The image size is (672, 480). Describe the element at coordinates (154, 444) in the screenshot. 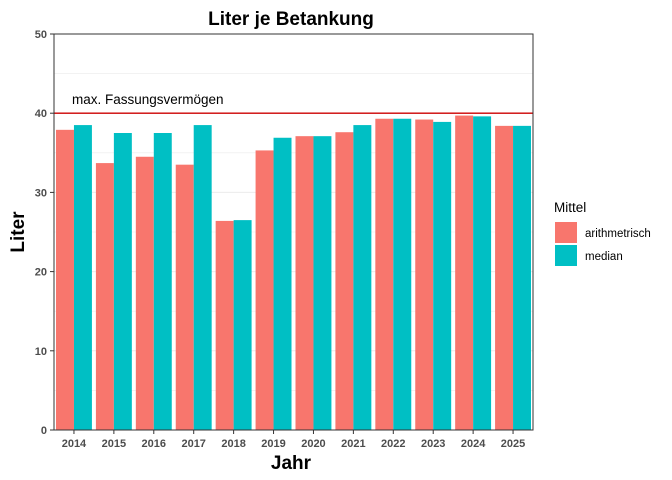

I see `x-tick-label: 2016` at that location.